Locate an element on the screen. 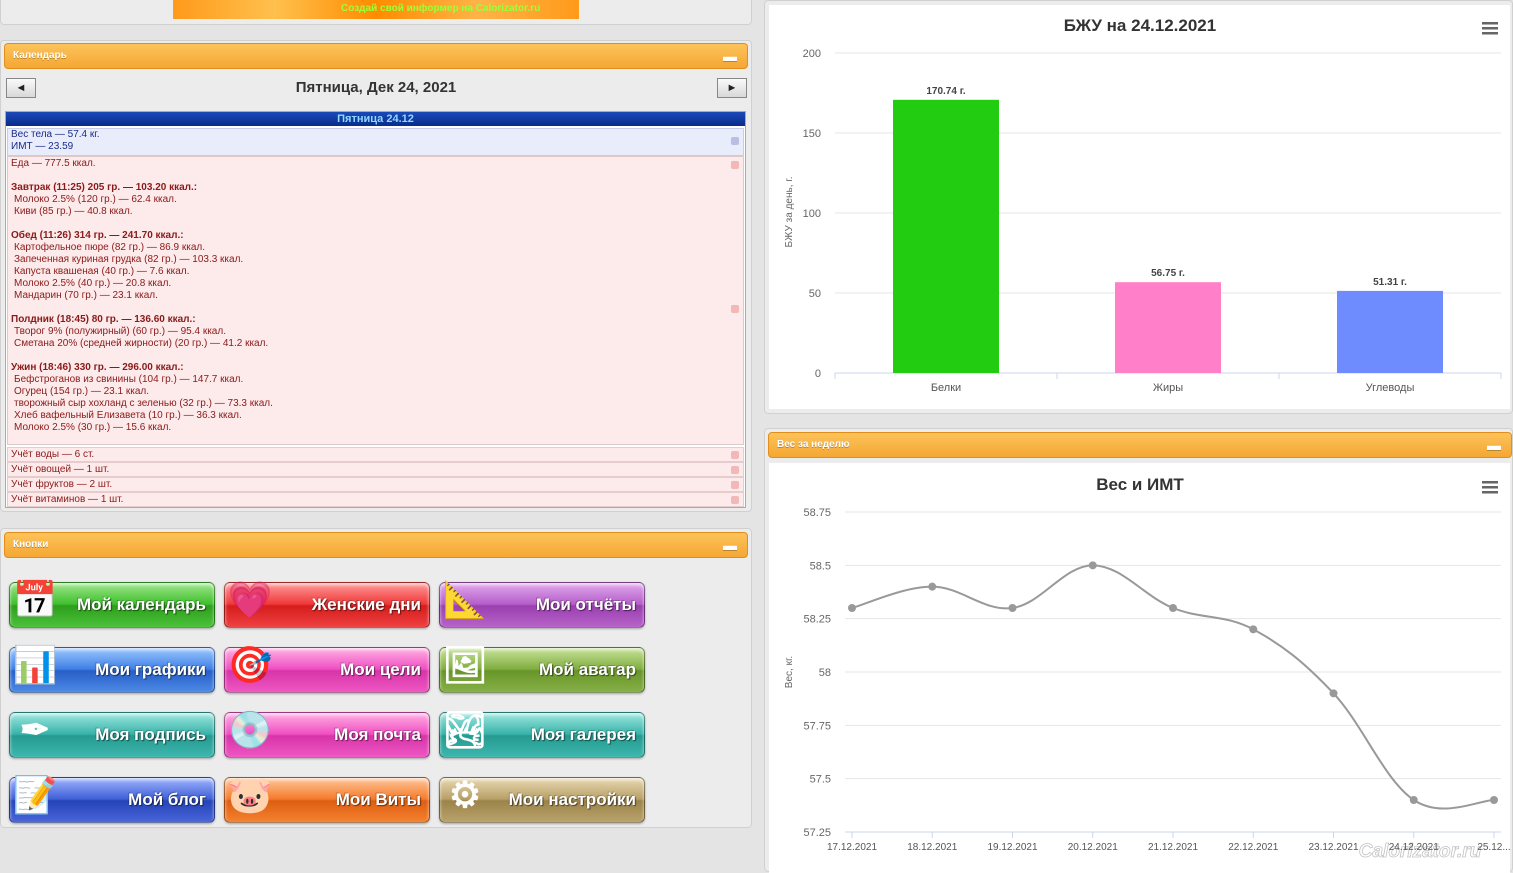 Image resolution: width=1513 pixels, height=873 pixels. my-settings-button: ⚙ Мои настройки is located at coordinates (542, 798).